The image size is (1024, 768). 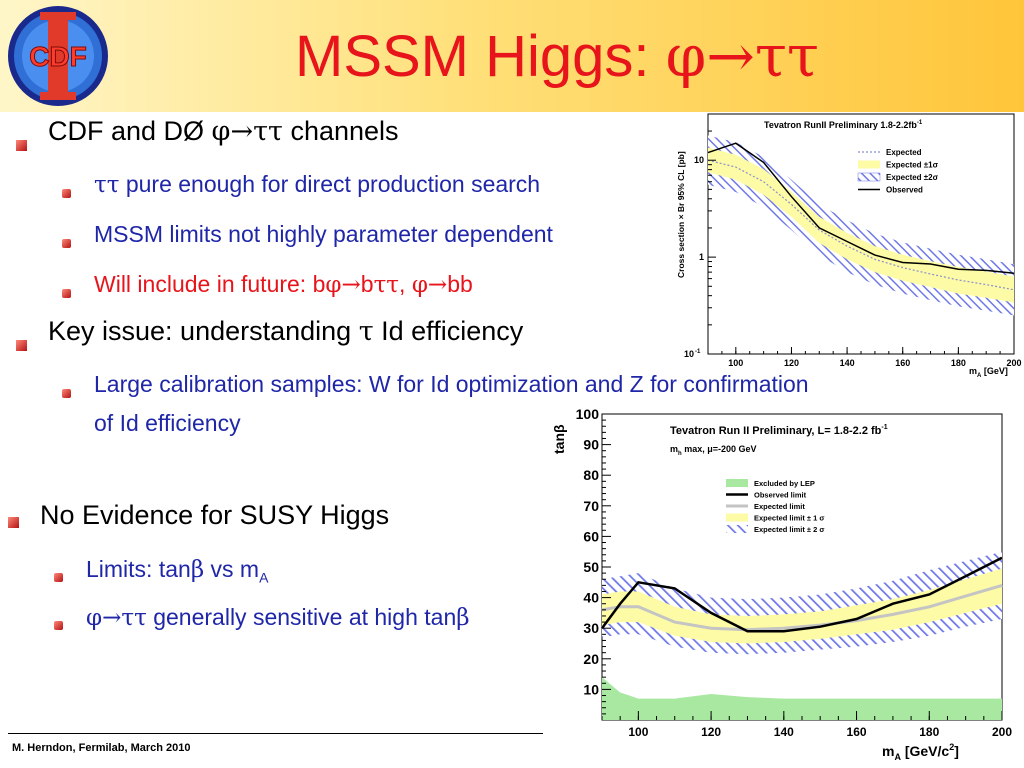 I want to click on chart2-legend-label: Observed limit, so click(x=780, y=495).